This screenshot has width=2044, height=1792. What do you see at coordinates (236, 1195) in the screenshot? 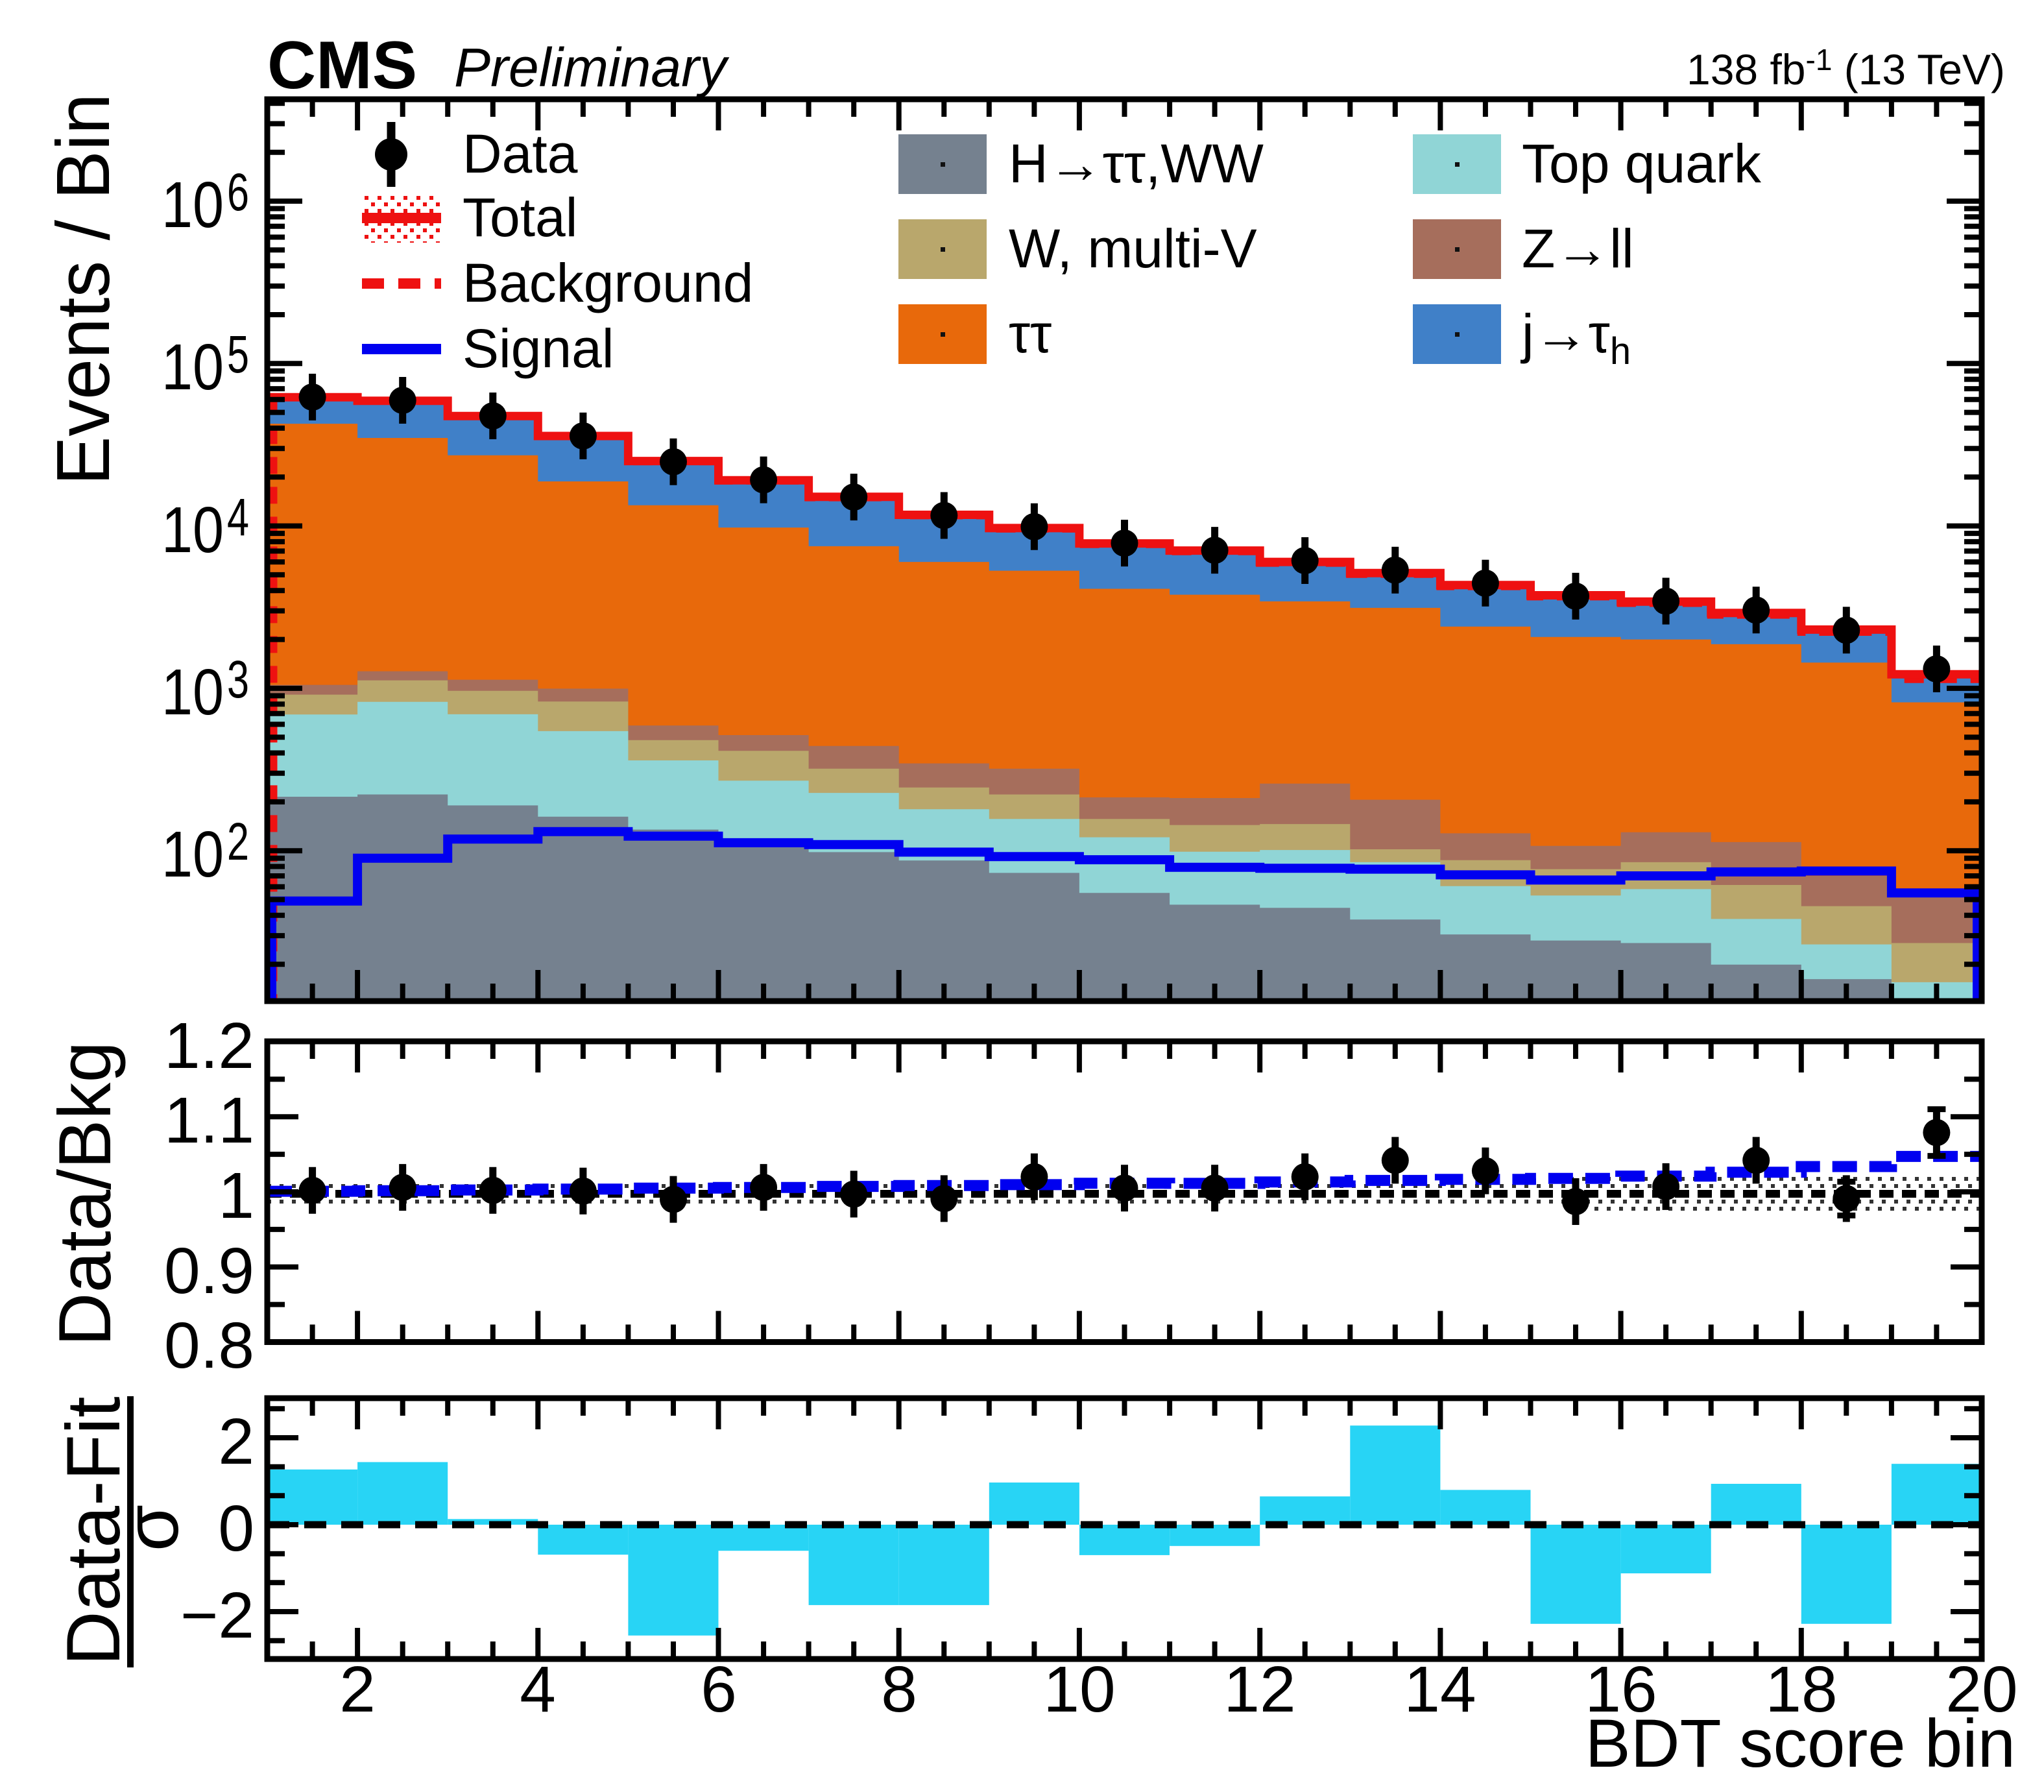
I see `svg-text: 1` at bounding box center [236, 1195].